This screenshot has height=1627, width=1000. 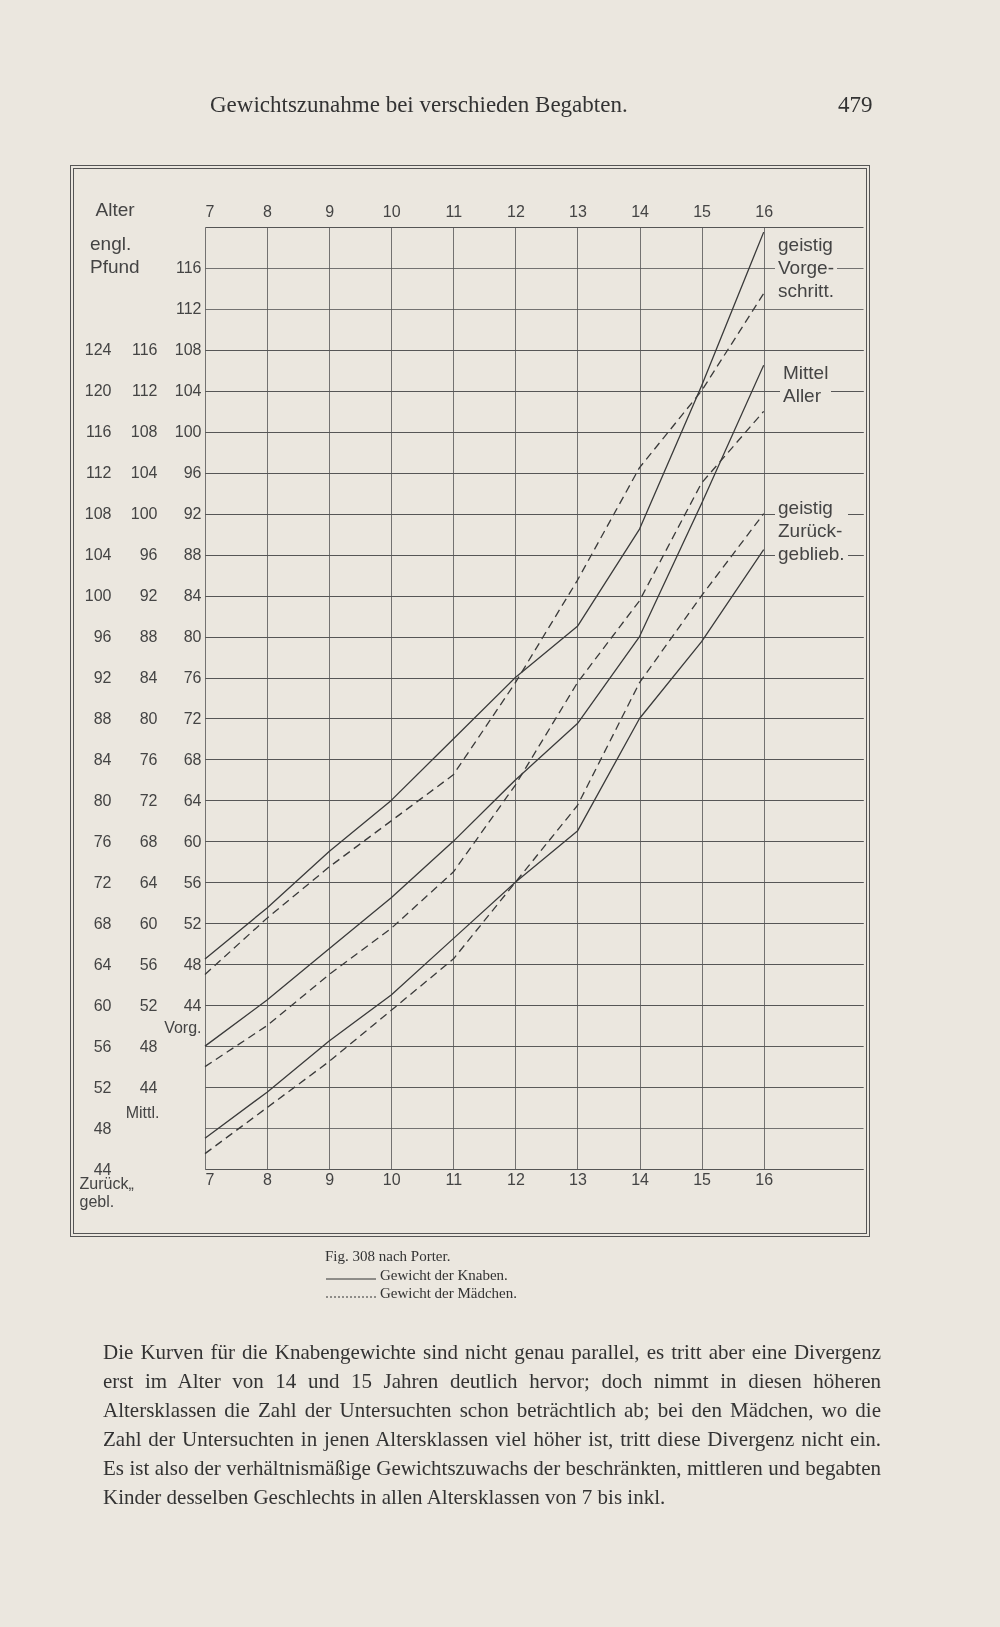 I want to click on y2-tick-label: 60, so click(x=148, y=923).